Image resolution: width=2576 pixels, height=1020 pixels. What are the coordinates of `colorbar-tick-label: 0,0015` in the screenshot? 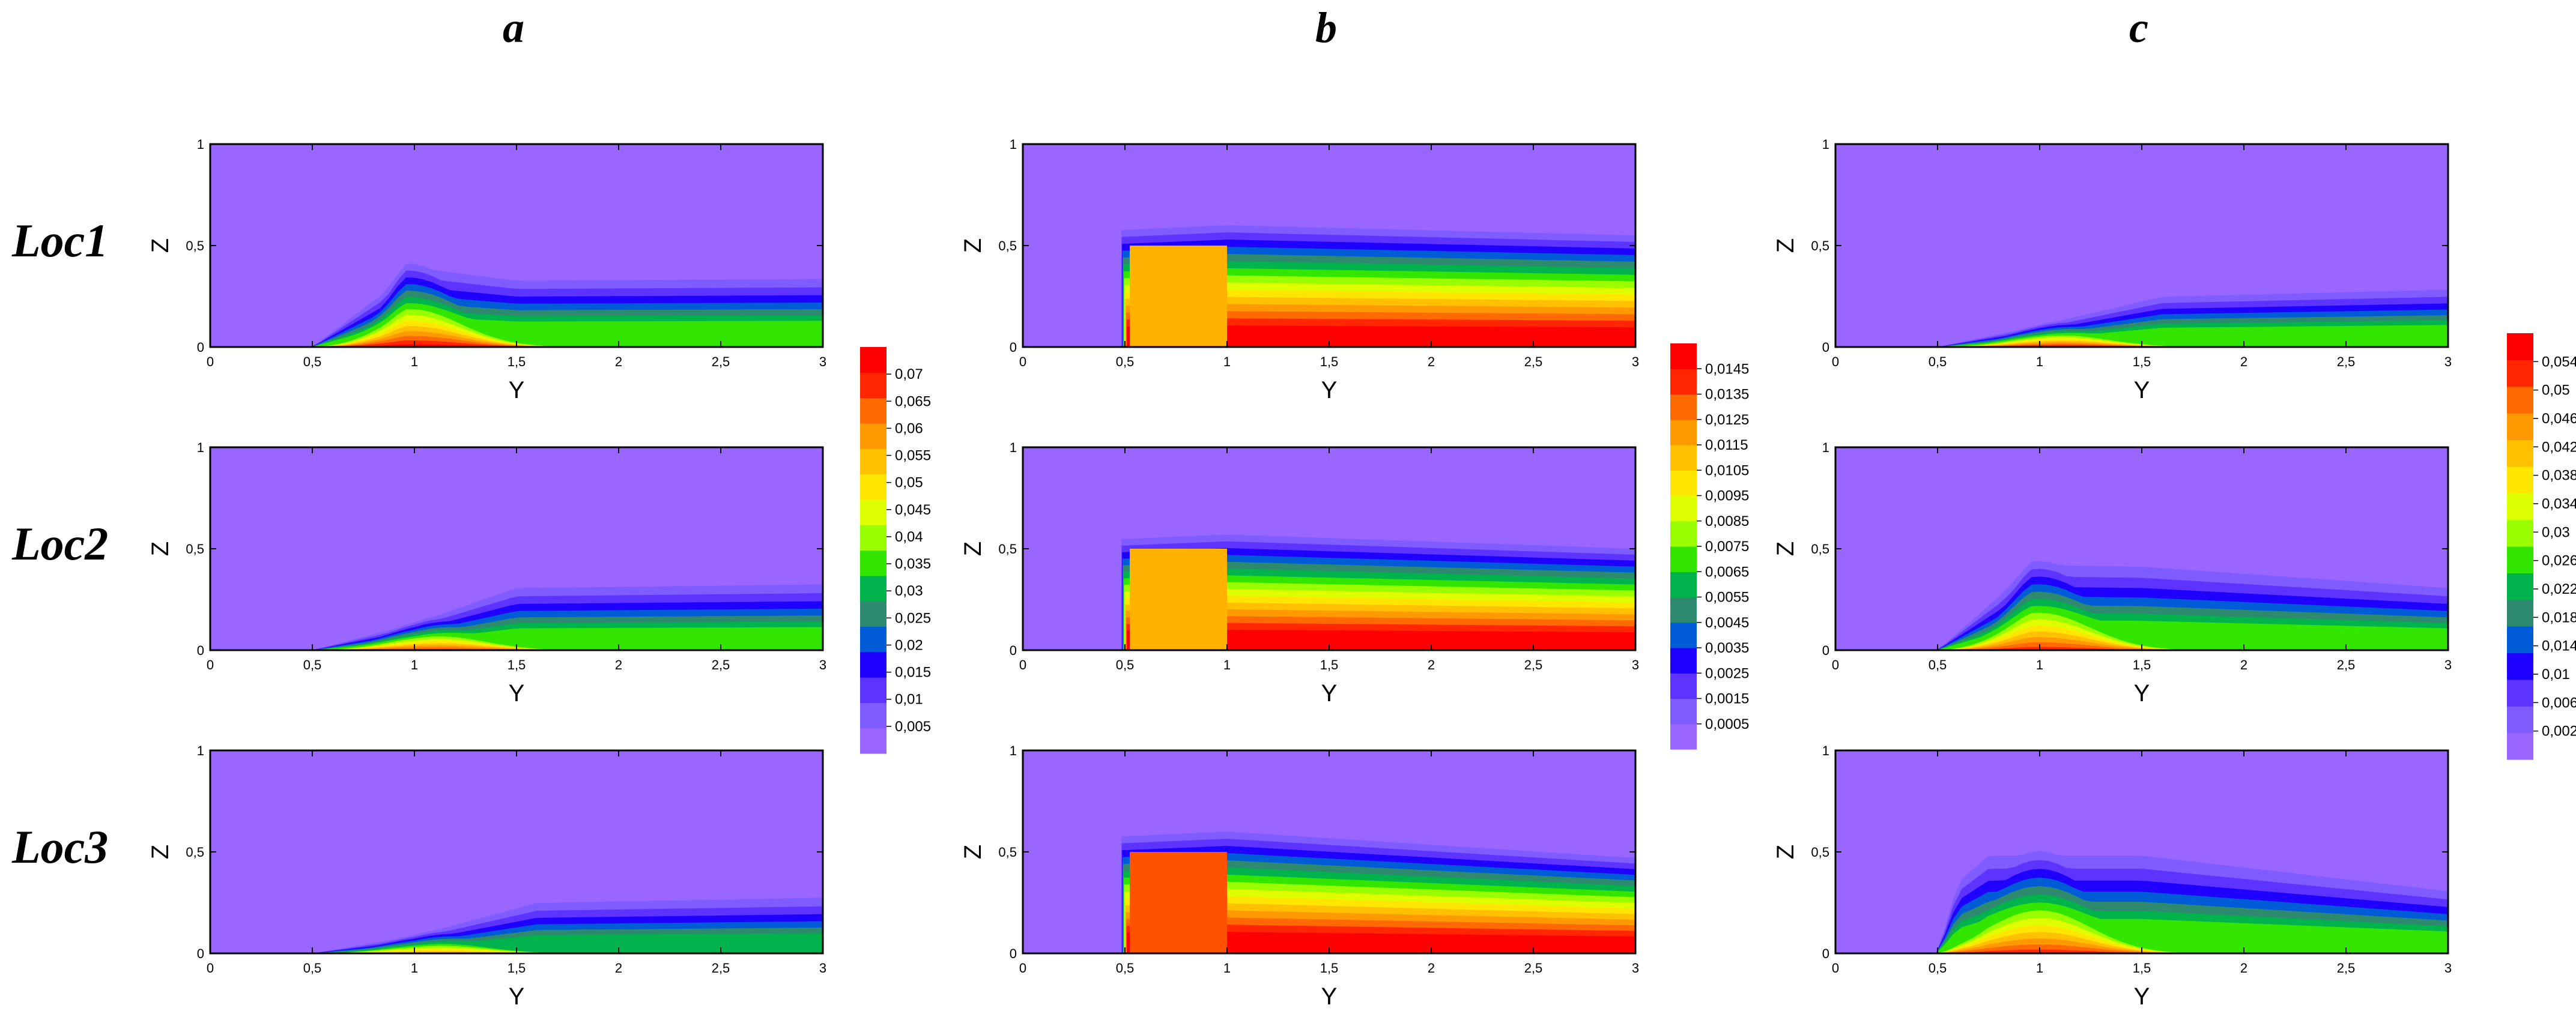 It's located at (1727, 699).